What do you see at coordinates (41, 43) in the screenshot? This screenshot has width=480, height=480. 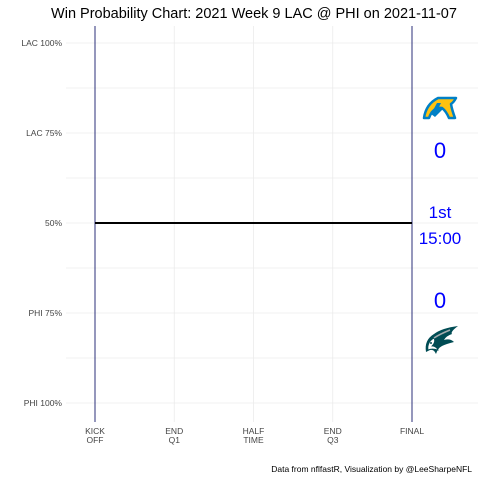 I see `y-tick-label: LAC 100%` at bounding box center [41, 43].